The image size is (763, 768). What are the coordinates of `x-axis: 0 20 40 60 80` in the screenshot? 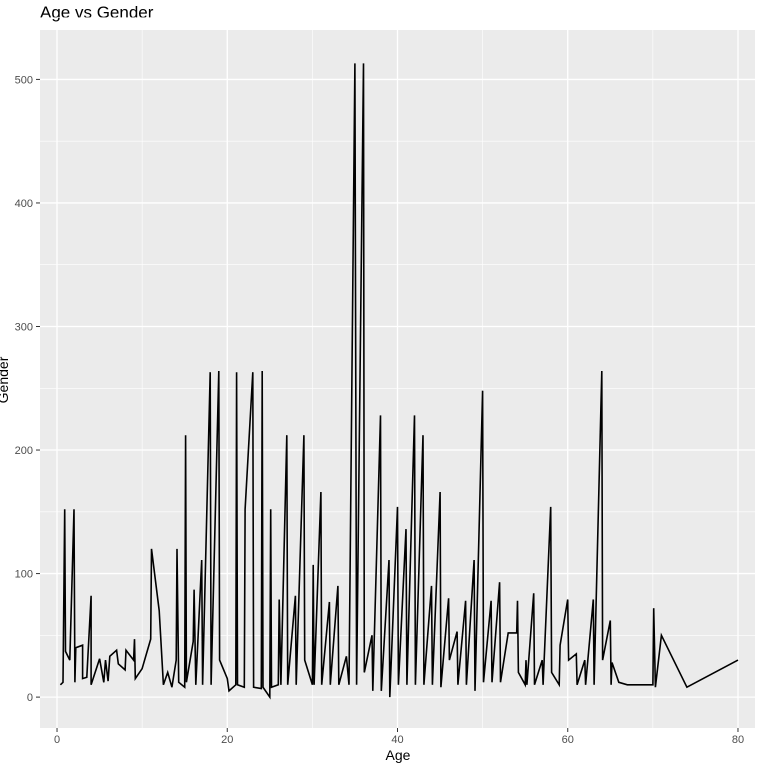 It's located at (399, 737).